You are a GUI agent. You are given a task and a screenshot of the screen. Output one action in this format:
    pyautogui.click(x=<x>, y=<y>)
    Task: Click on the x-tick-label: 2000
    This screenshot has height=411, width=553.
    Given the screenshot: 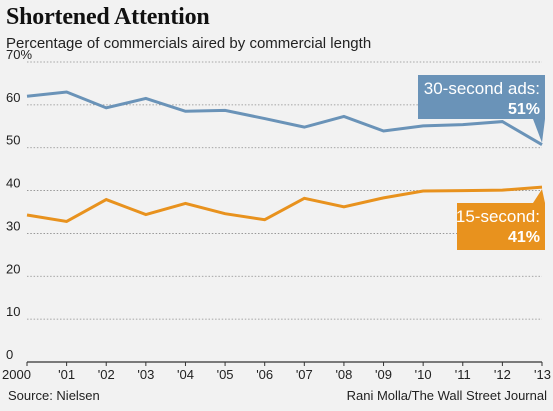 What is the action you would take?
    pyautogui.click(x=16, y=374)
    